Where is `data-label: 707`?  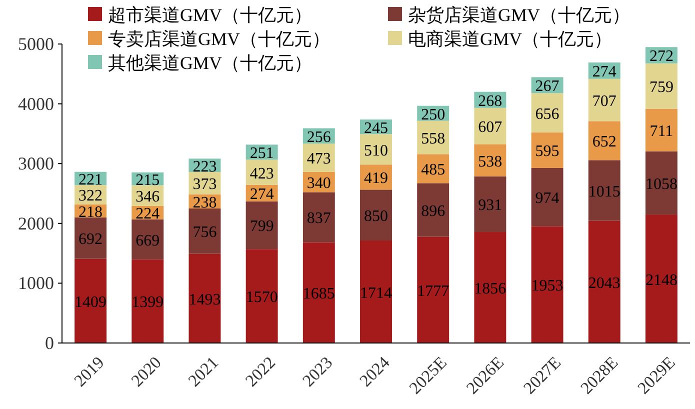 data-label: 707 is located at coordinates (604, 101).